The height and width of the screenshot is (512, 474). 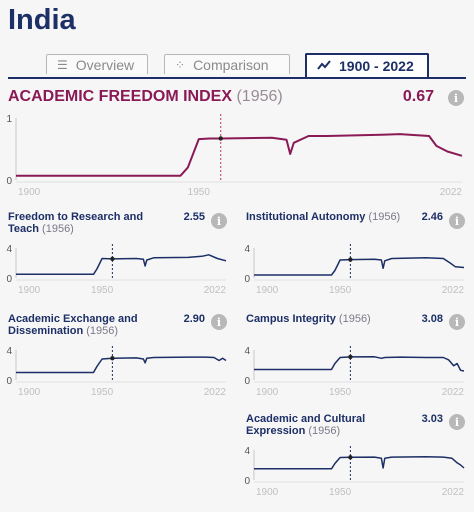 What do you see at coordinates (9, 119) in the screenshot?
I see `y-tick-label: 1` at bounding box center [9, 119].